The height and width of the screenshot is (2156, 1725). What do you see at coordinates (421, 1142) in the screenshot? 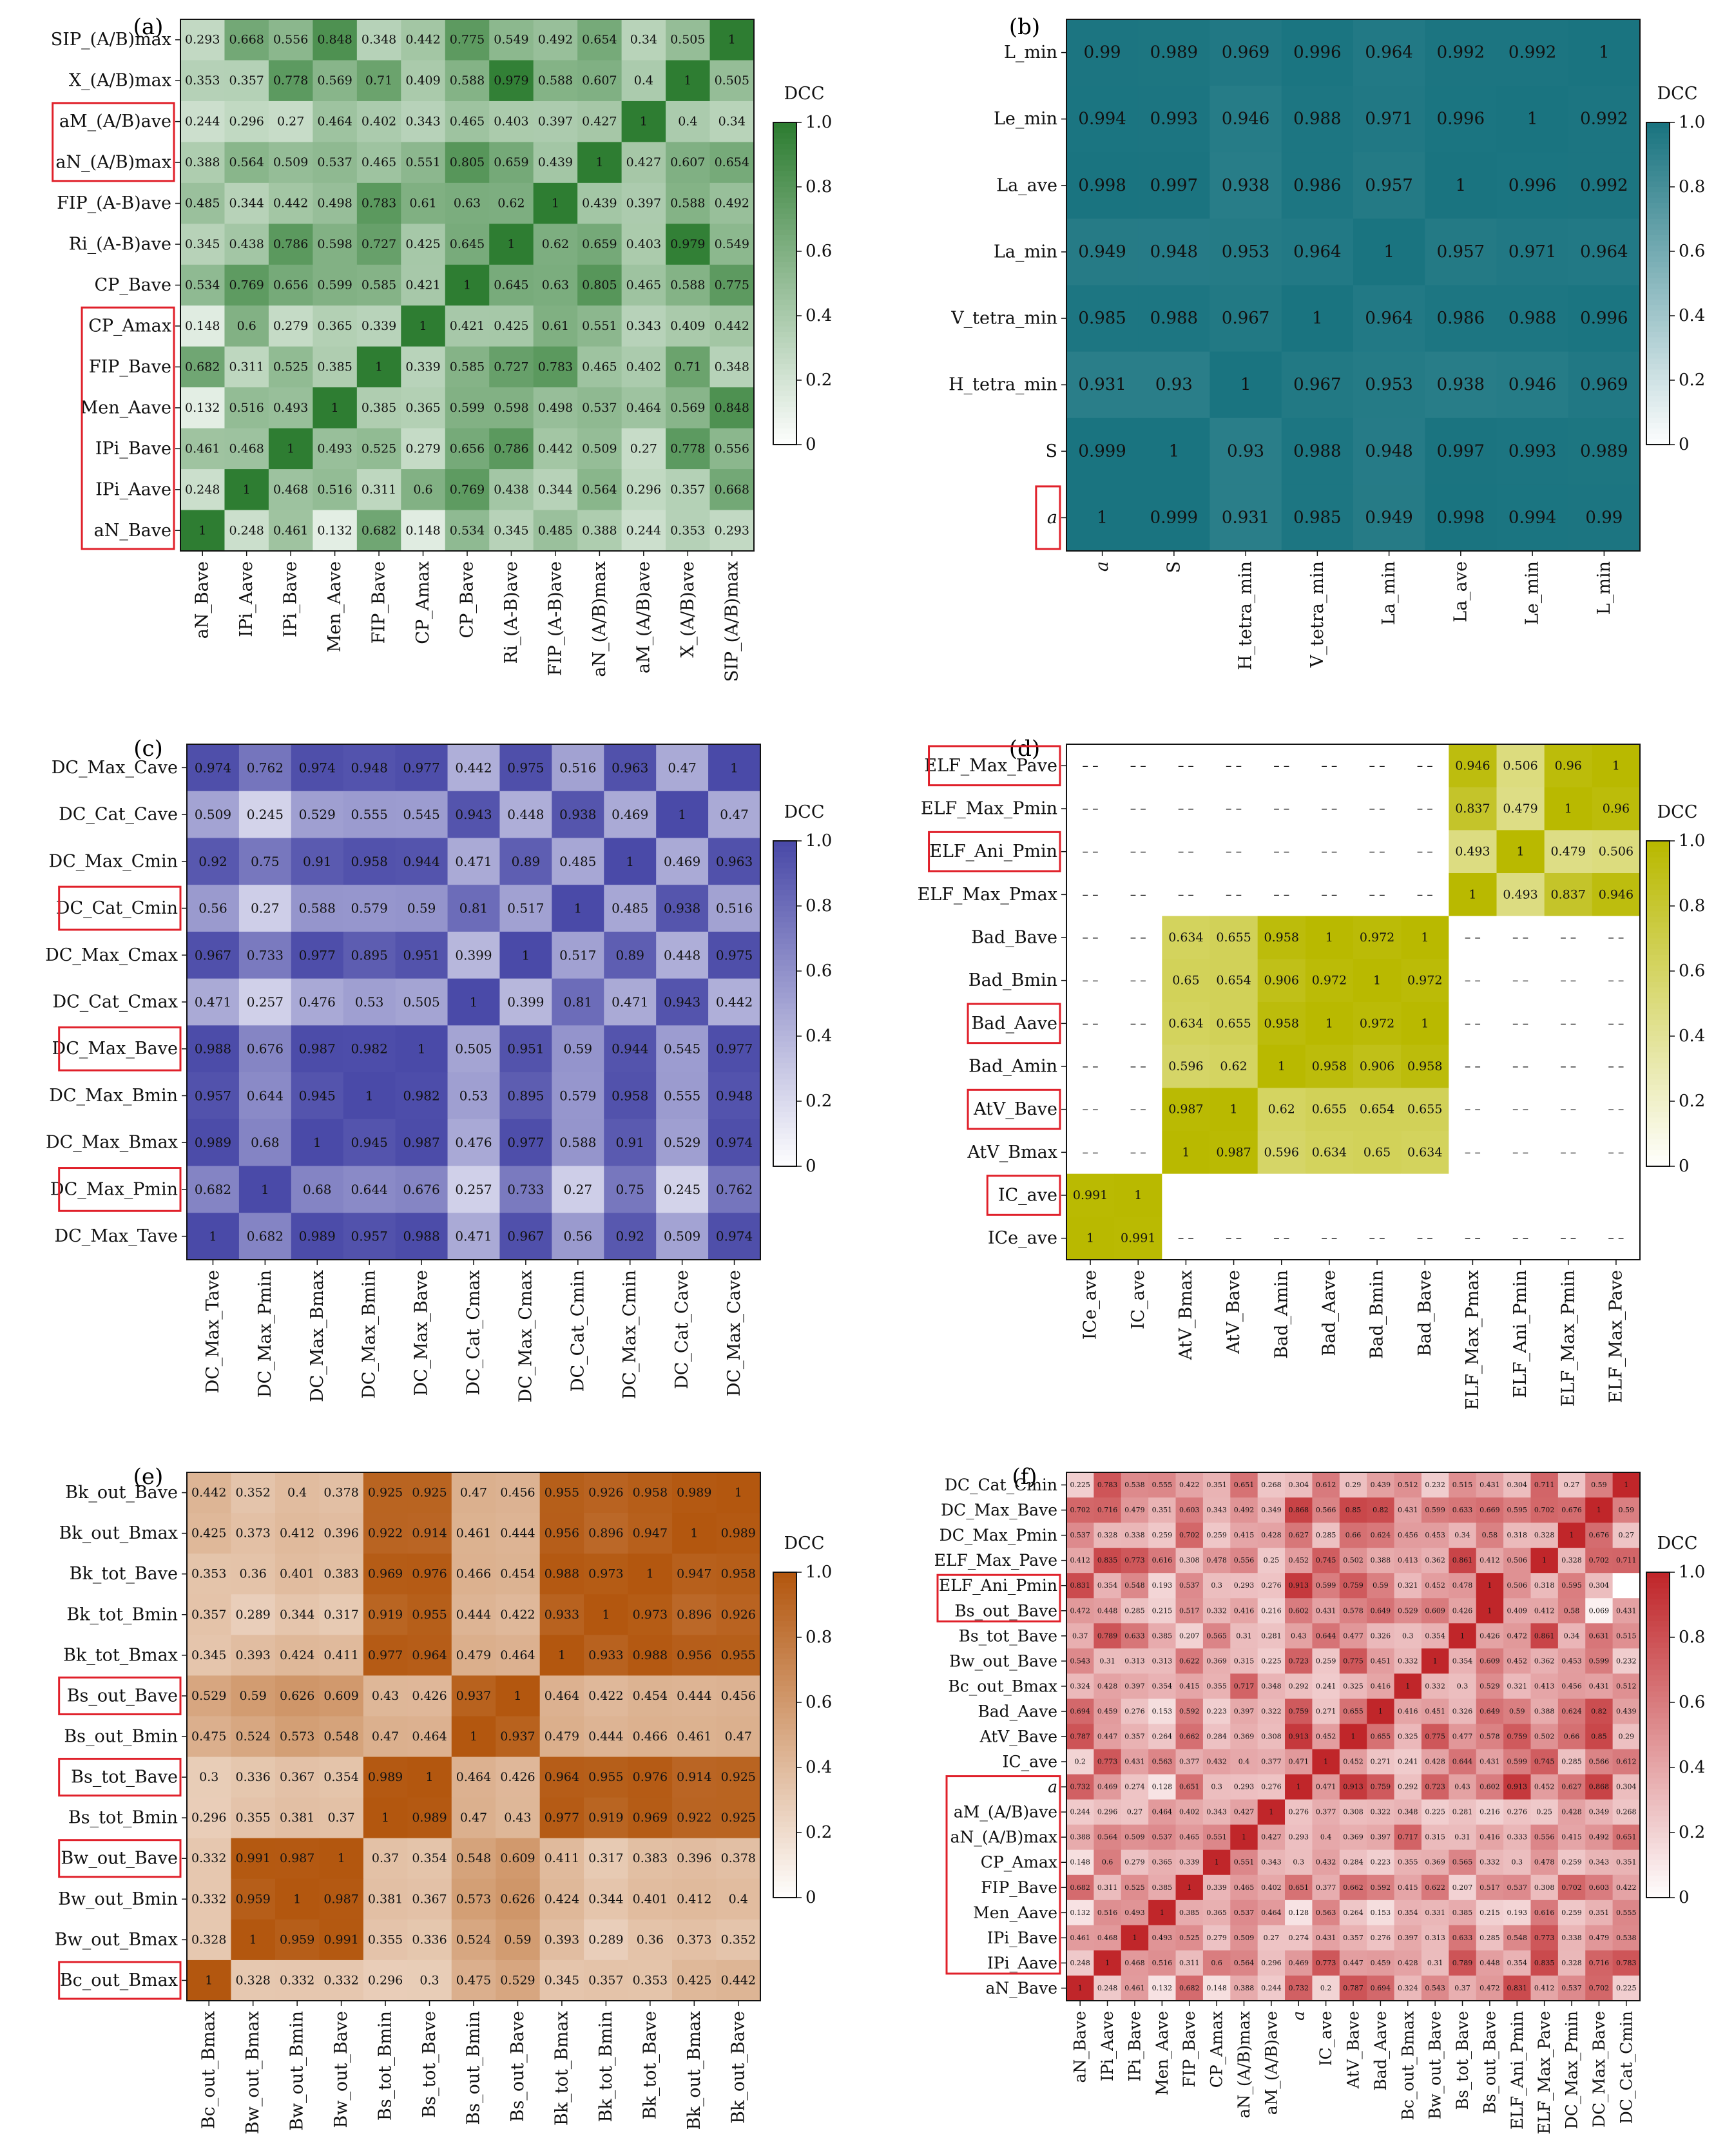
I see `cell-value: 0.987` at bounding box center [421, 1142].